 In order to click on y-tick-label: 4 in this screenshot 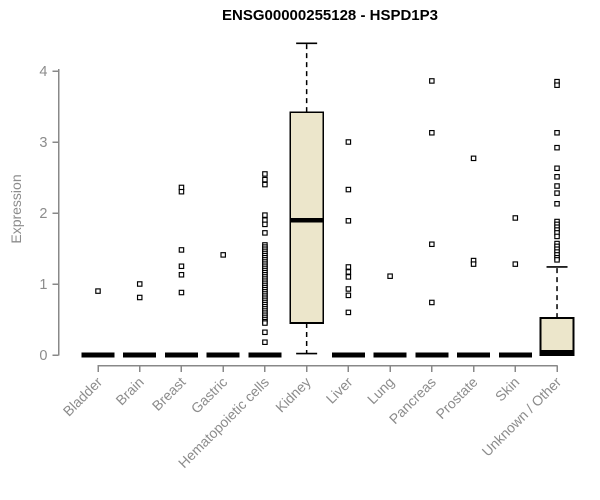, I will do `click(43, 72)`.